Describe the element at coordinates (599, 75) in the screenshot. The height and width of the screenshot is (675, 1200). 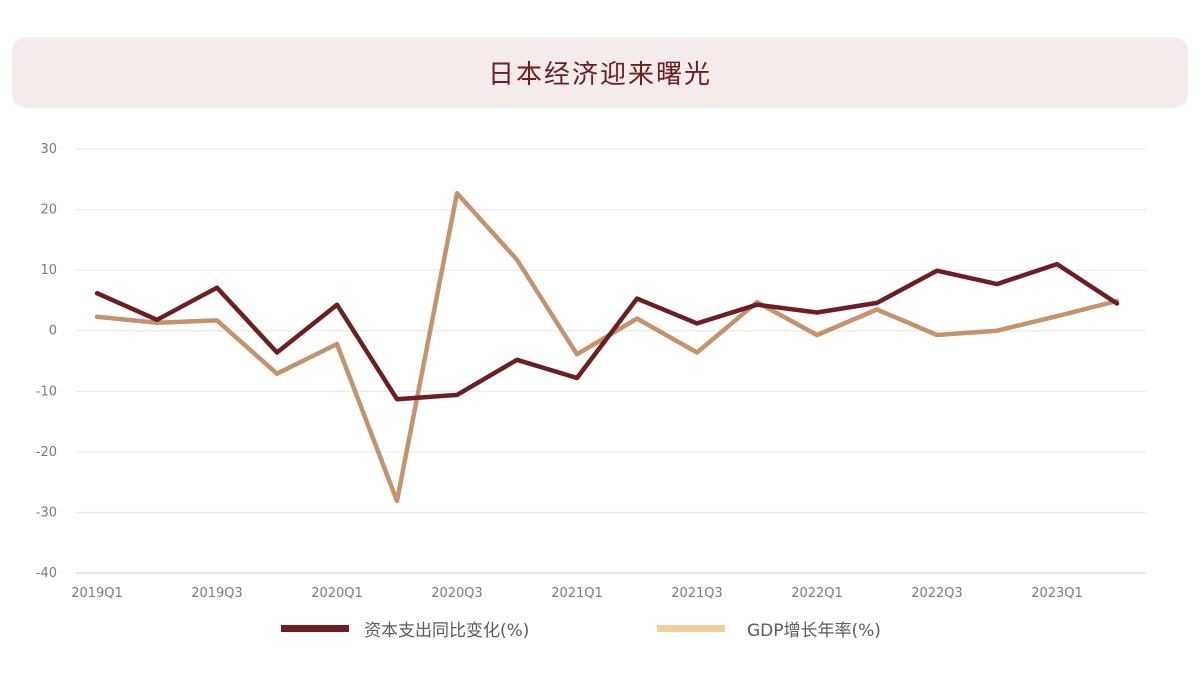
I see `chart-title: 日本经济迎来曙光` at that location.